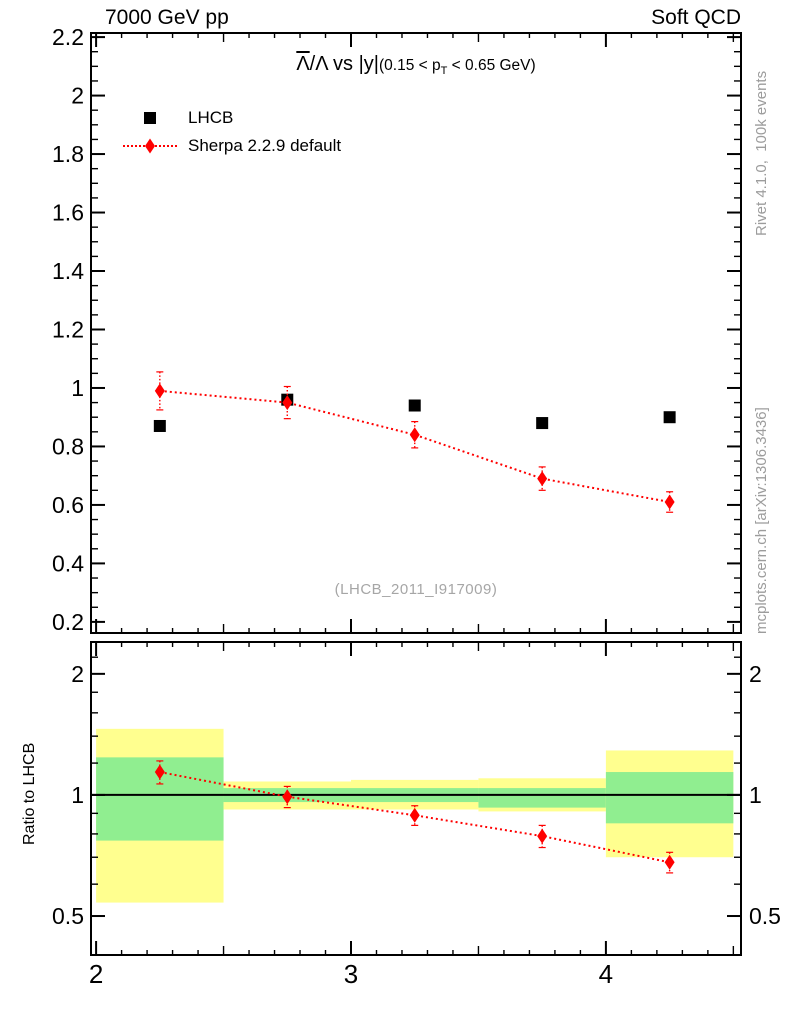 This screenshot has width=786, height=1024. Describe the element at coordinates (68, 271) in the screenshot. I see `tick-label: 1.4` at that location.